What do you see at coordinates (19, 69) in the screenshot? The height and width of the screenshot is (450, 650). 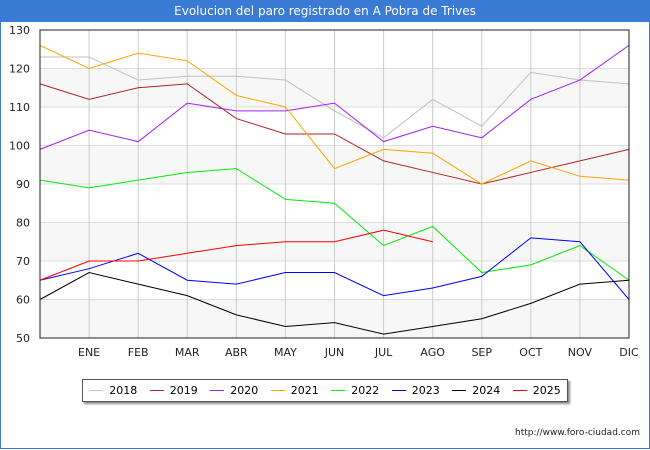 I see `y-tick-label: 120` at bounding box center [19, 69].